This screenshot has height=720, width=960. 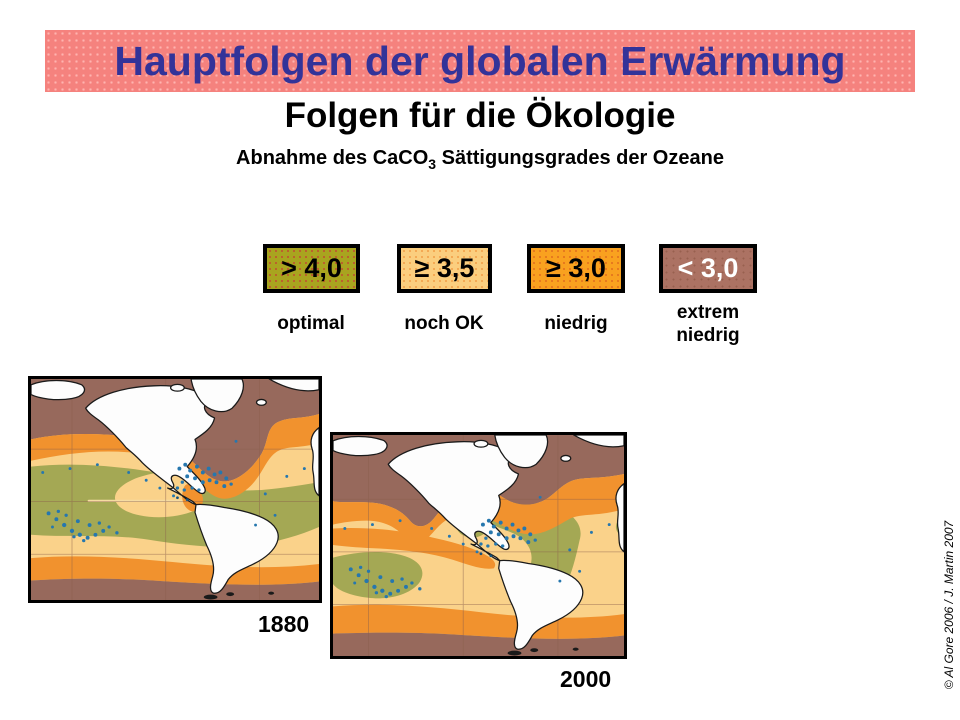 I want to click on legend-label-niedrig: niedrig, so click(x=576, y=323).